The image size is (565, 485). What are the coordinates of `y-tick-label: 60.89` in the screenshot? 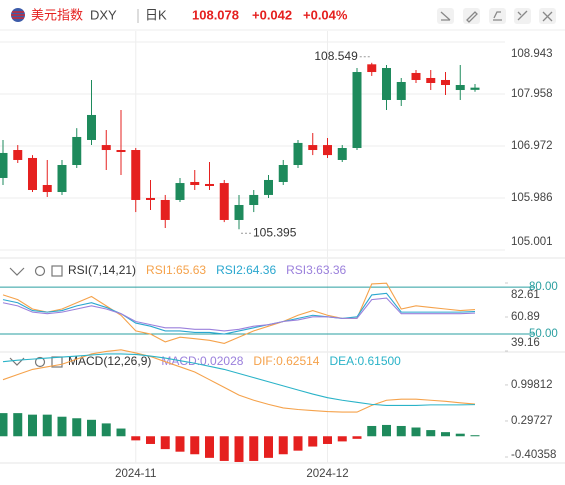 It's located at (525, 317).